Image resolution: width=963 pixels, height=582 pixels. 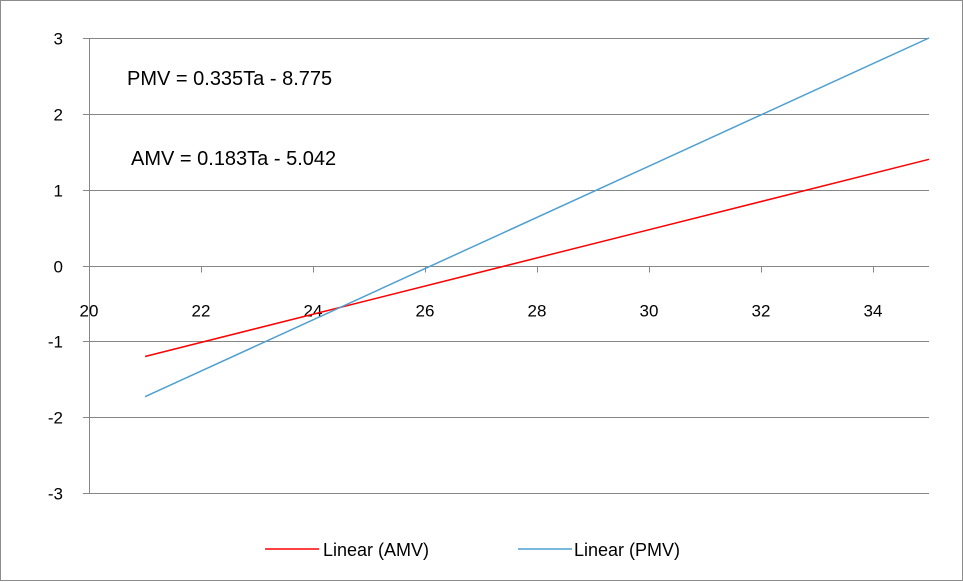 I want to click on y-tick-label: 3, so click(x=58, y=39).